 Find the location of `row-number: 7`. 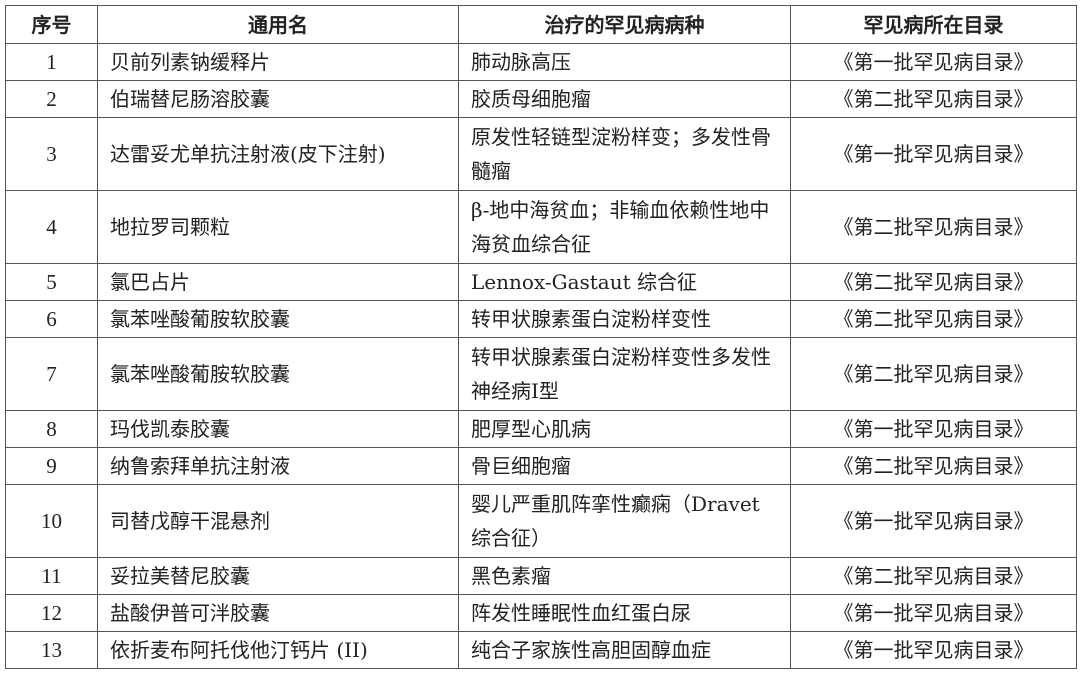

row-number: 7 is located at coordinates (51, 374).